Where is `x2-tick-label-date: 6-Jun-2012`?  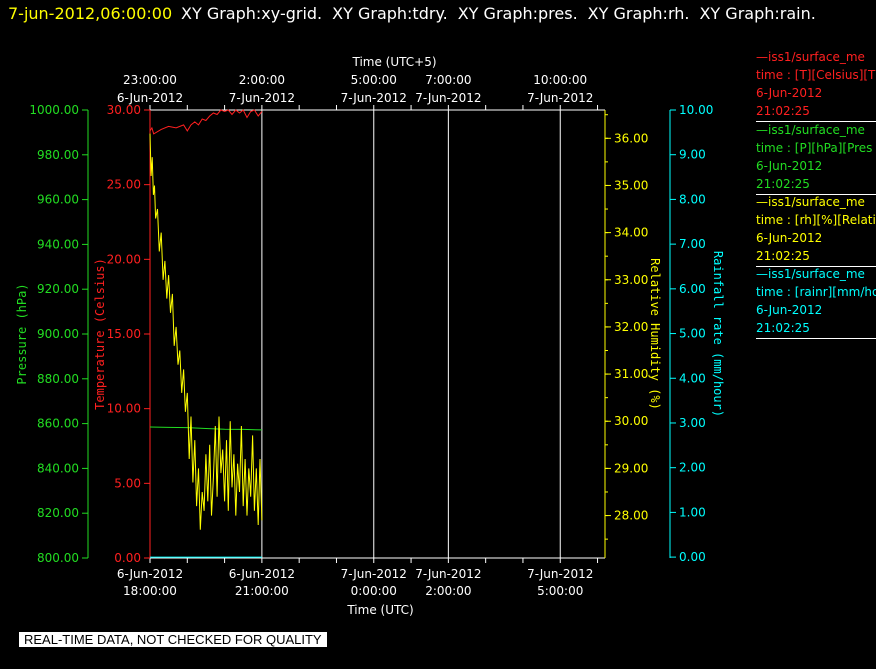
x2-tick-label-date: 6-Jun-2012 is located at coordinates (150, 98).